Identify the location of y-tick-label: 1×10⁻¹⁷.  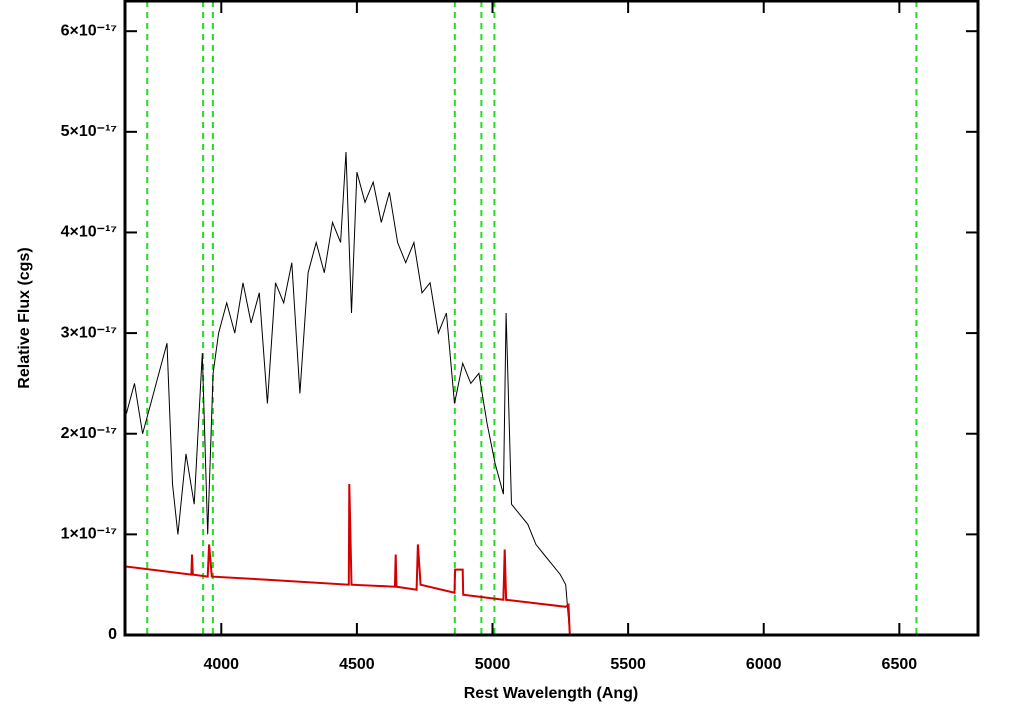
(89, 534).